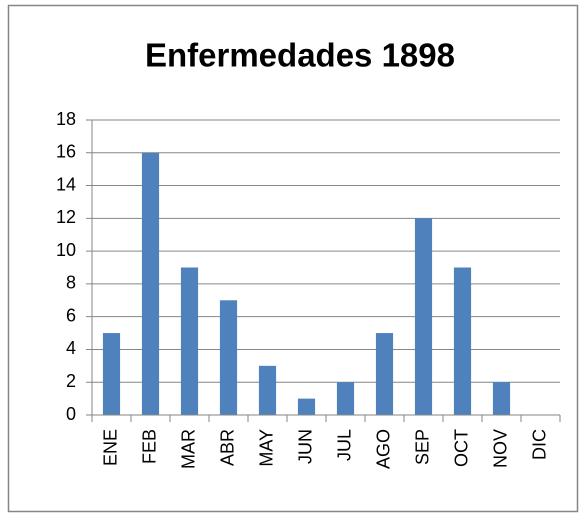  I want to click on x-tick-label: JUL, so click(344, 445).